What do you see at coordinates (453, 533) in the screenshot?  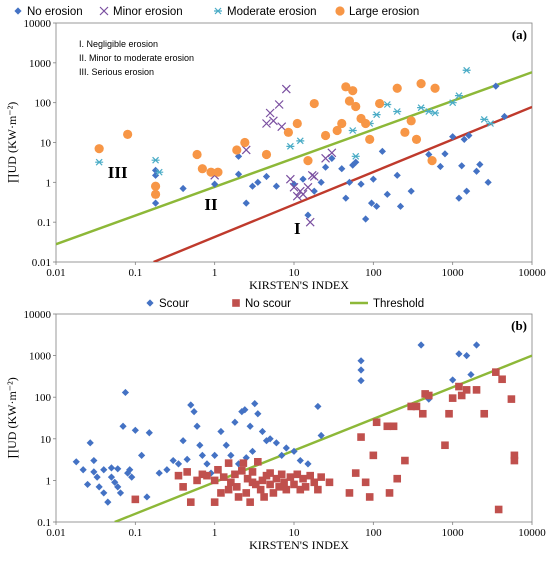 I see `x-tick-label: 1000` at bounding box center [453, 533].